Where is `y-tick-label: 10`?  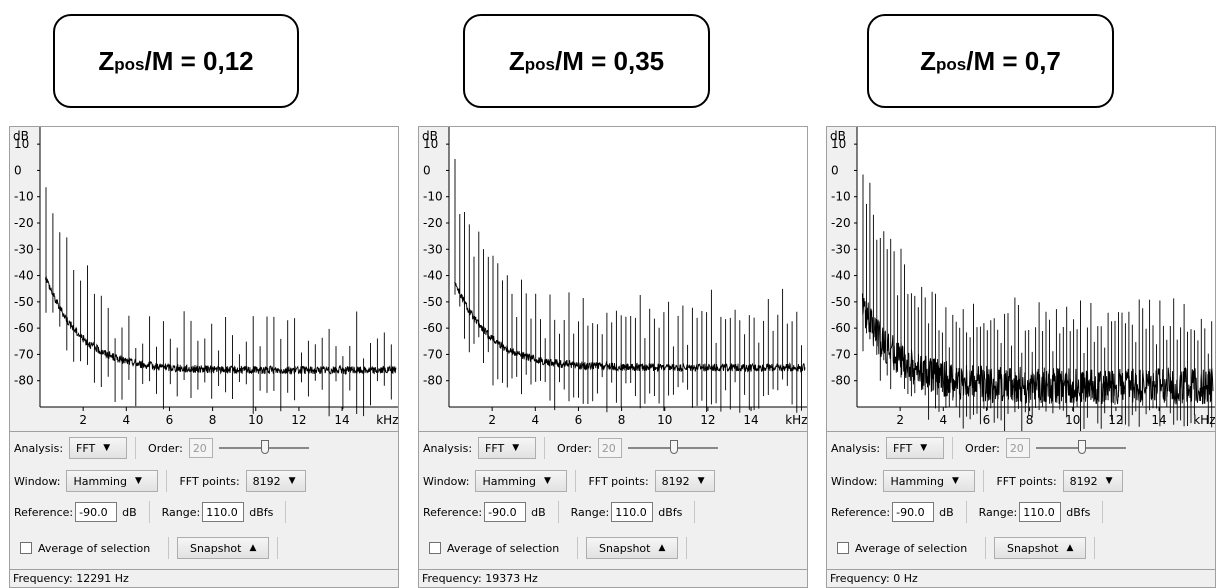
y-tick-label: 10 is located at coordinates (430, 144).